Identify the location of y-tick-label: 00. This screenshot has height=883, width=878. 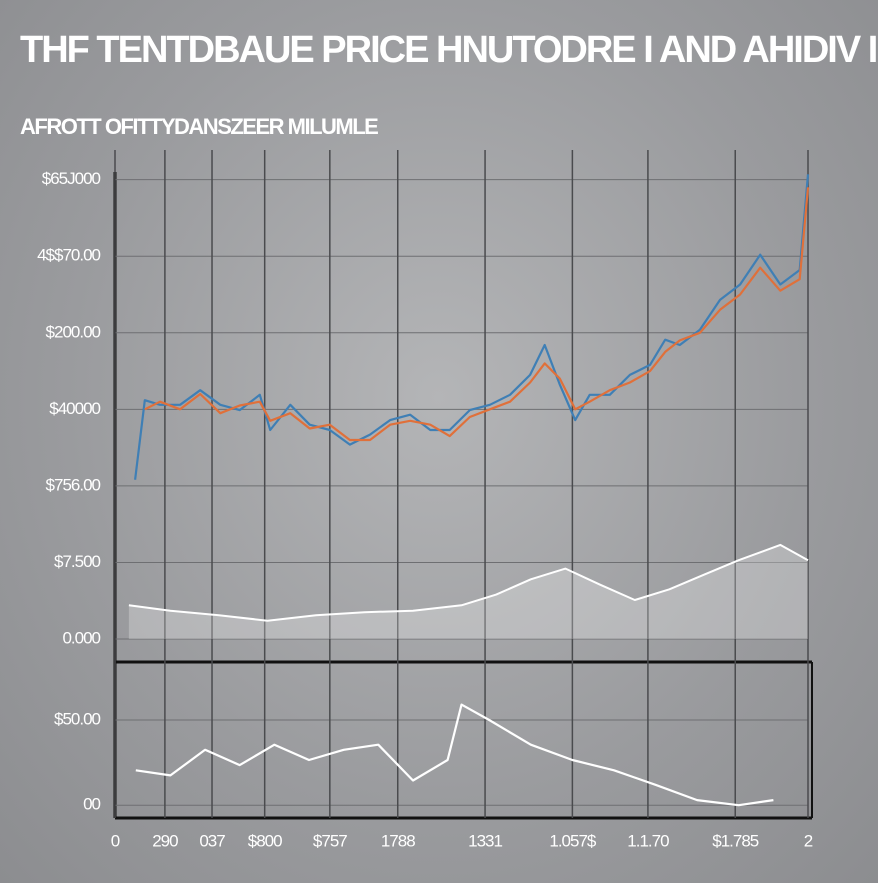
(91, 804).